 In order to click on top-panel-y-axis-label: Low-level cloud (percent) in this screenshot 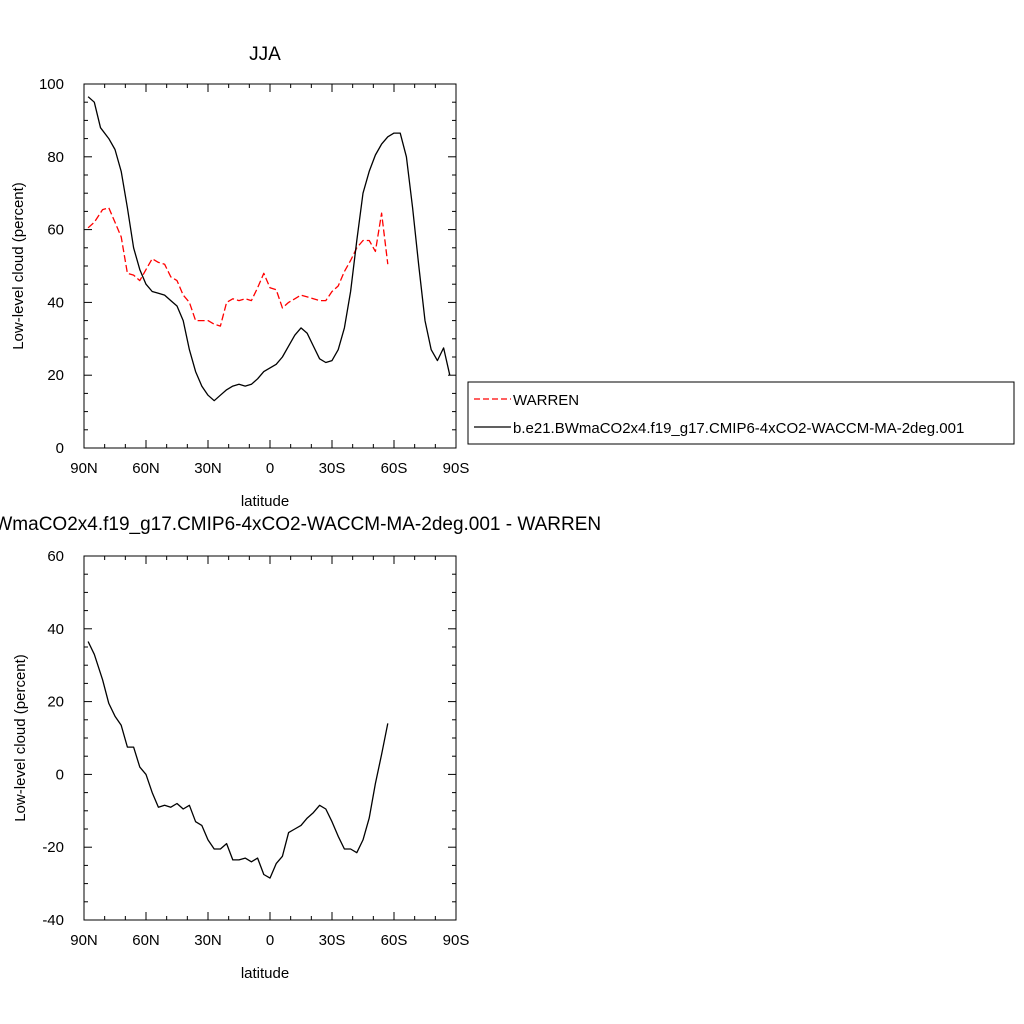, I will do `click(18, 266)`.